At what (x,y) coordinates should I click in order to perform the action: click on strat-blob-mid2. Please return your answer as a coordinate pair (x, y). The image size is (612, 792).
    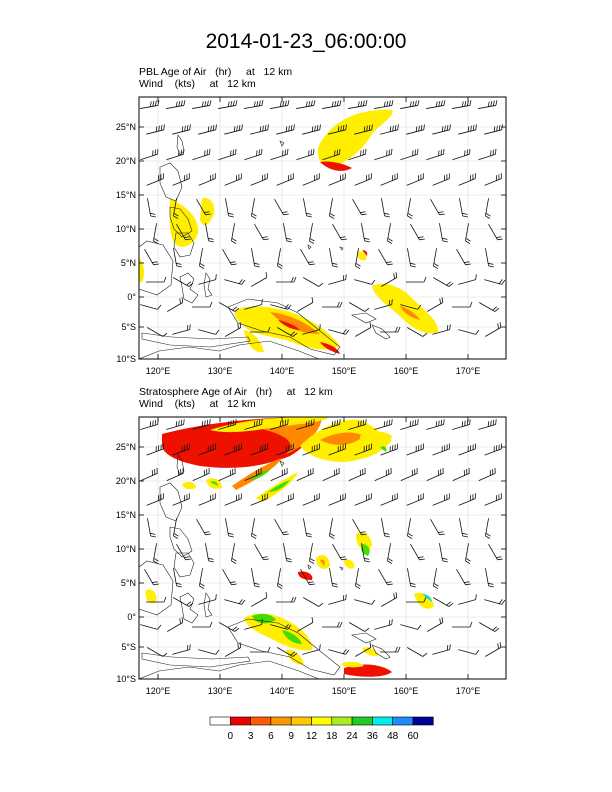
    Looking at the image, I should click on (305, 575).